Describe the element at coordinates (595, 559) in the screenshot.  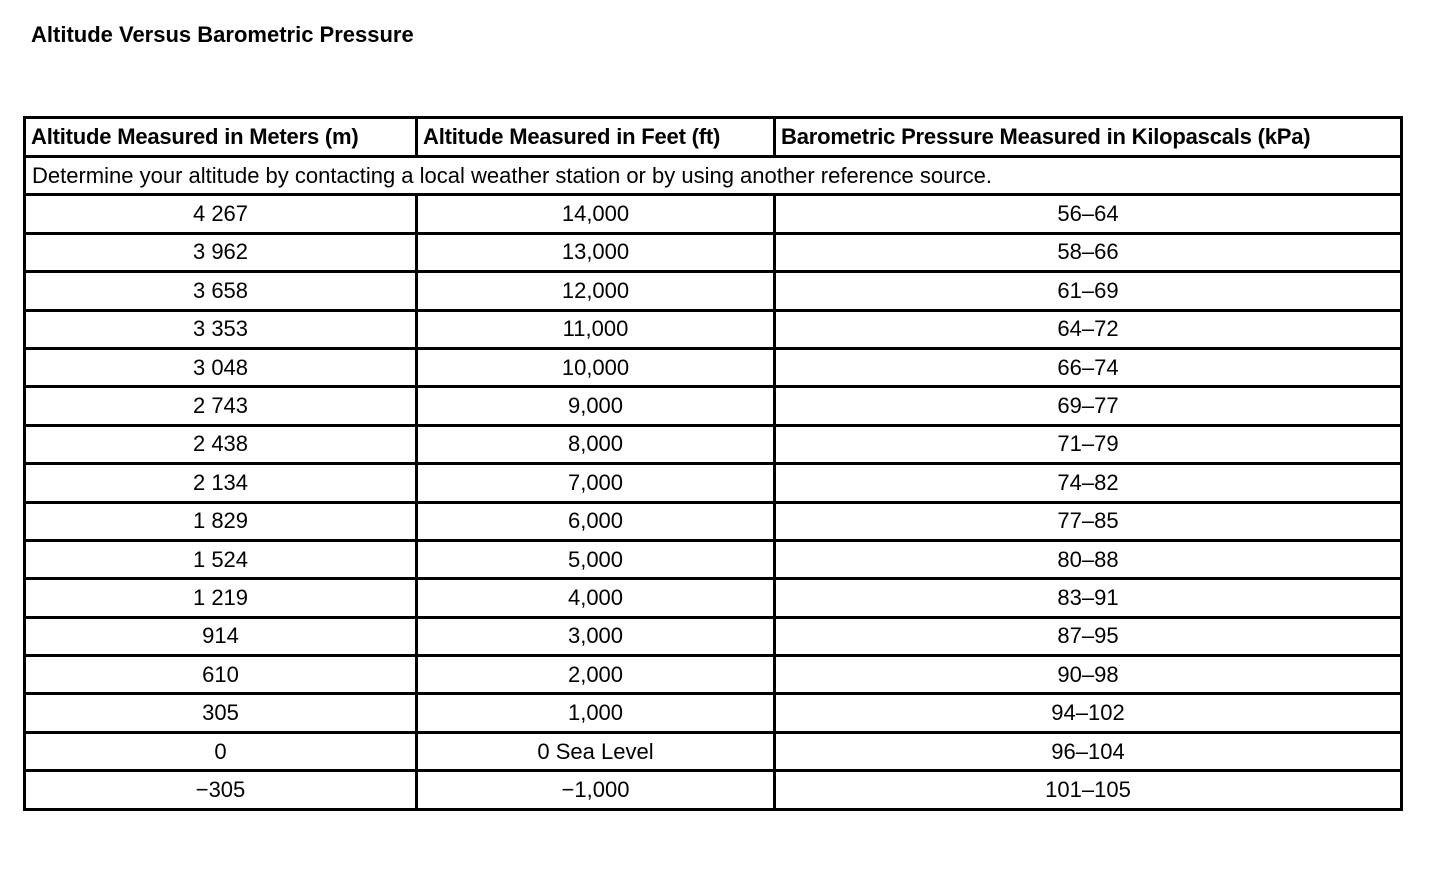
I see `cell-feet: 5,000` at that location.